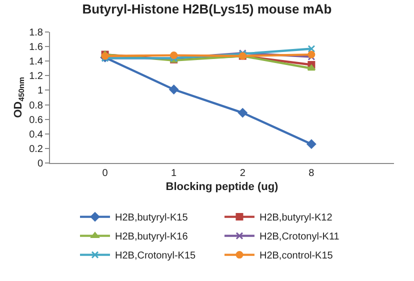  Describe the element at coordinates (105, 173) in the screenshot. I see `x-tick-label: 0` at that location.